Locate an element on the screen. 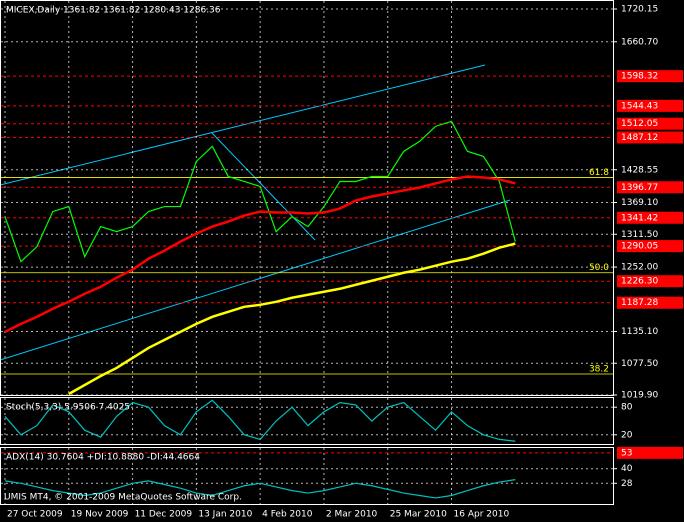  level-label: 1187.28 is located at coordinates (639, 303).